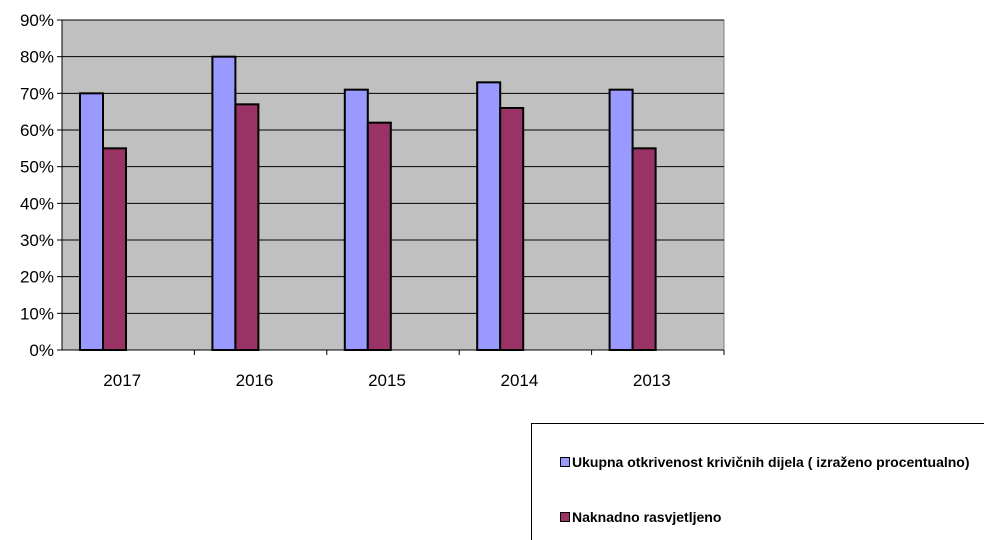  I want to click on y-tick-label: 10%, so click(37, 313).